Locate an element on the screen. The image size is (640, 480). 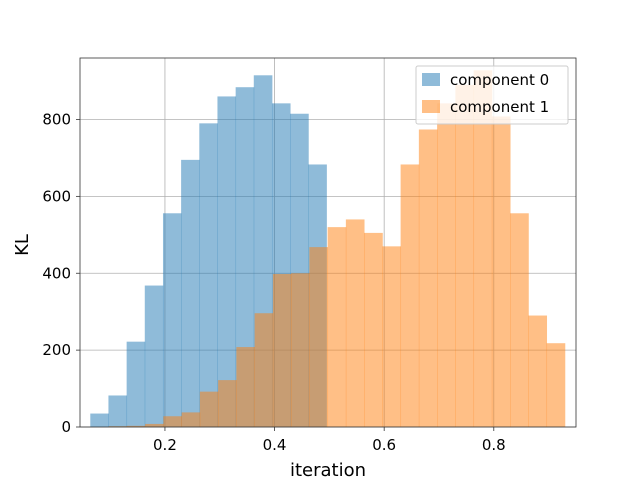
x-axis-label: iteration is located at coordinates (328, 470).